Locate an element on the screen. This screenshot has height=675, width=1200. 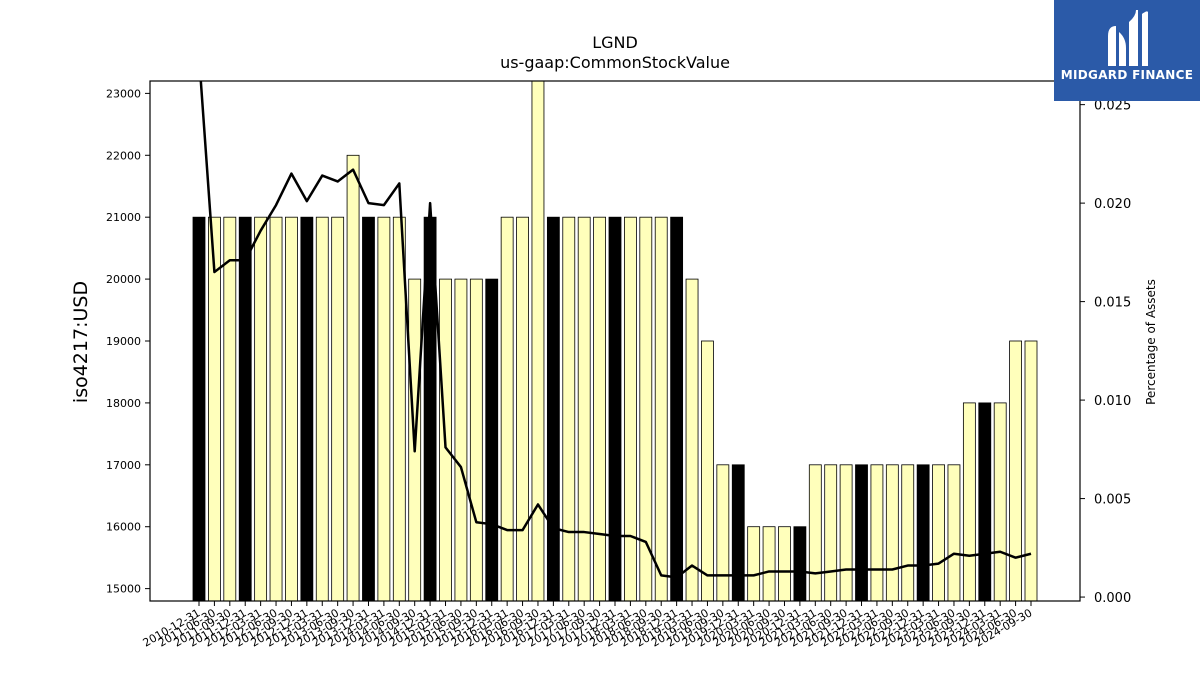
y-right-tick-label: 0.015 is located at coordinates (1112, 303).